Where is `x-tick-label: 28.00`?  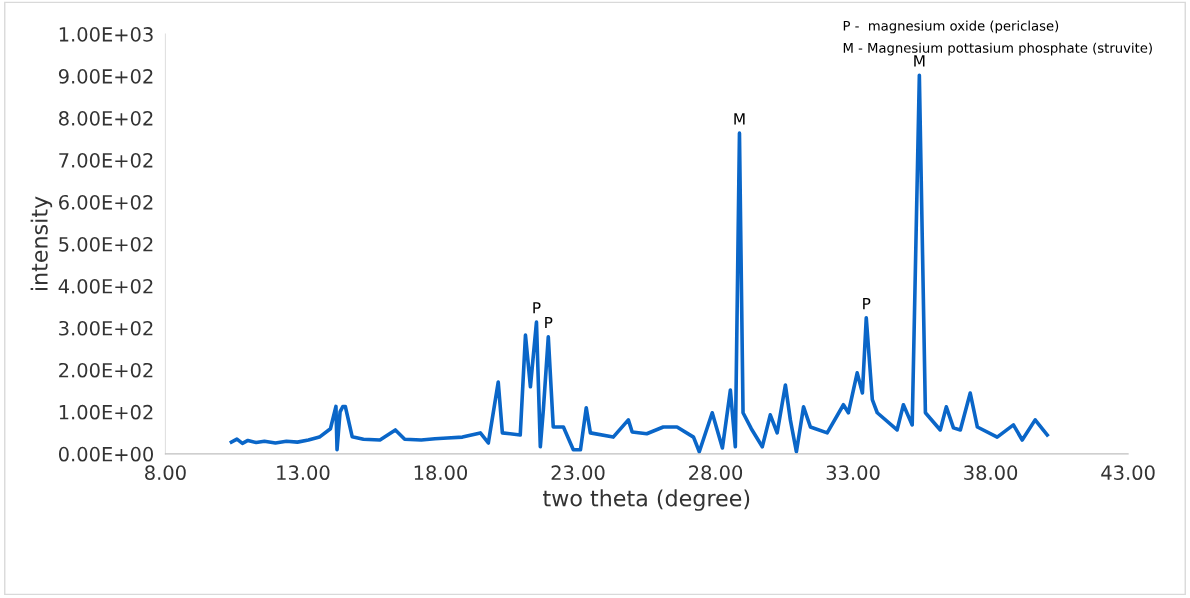 x-tick-label: 28.00 is located at coordinates (716, 473).